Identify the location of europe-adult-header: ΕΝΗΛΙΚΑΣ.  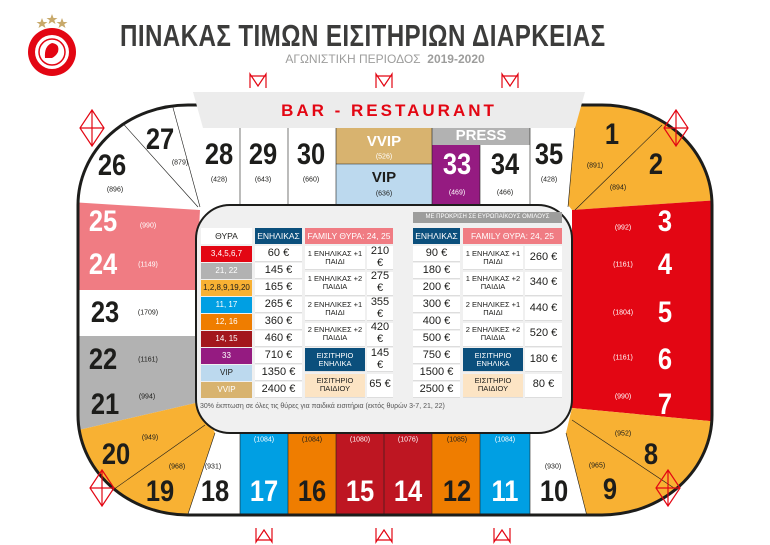
(436, 236).